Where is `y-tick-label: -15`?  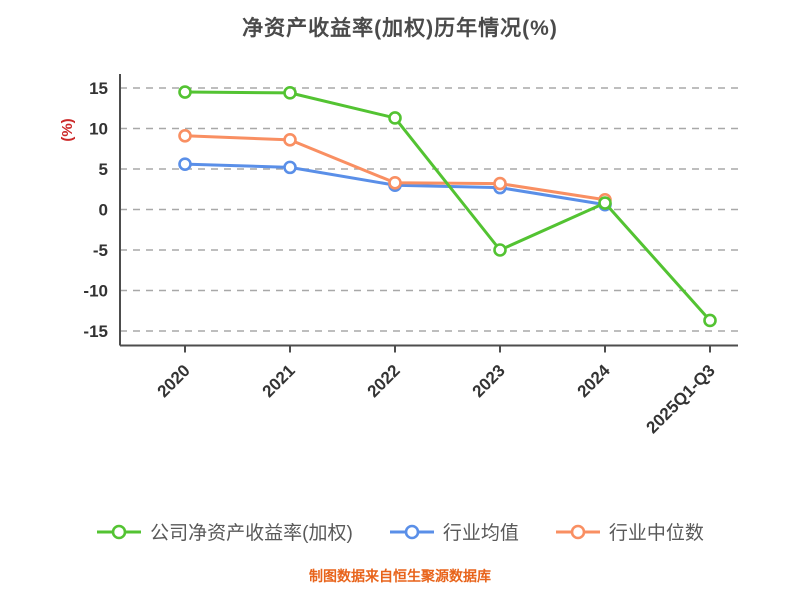 y-tick-label: -15 is located at coordinates (95, 331).